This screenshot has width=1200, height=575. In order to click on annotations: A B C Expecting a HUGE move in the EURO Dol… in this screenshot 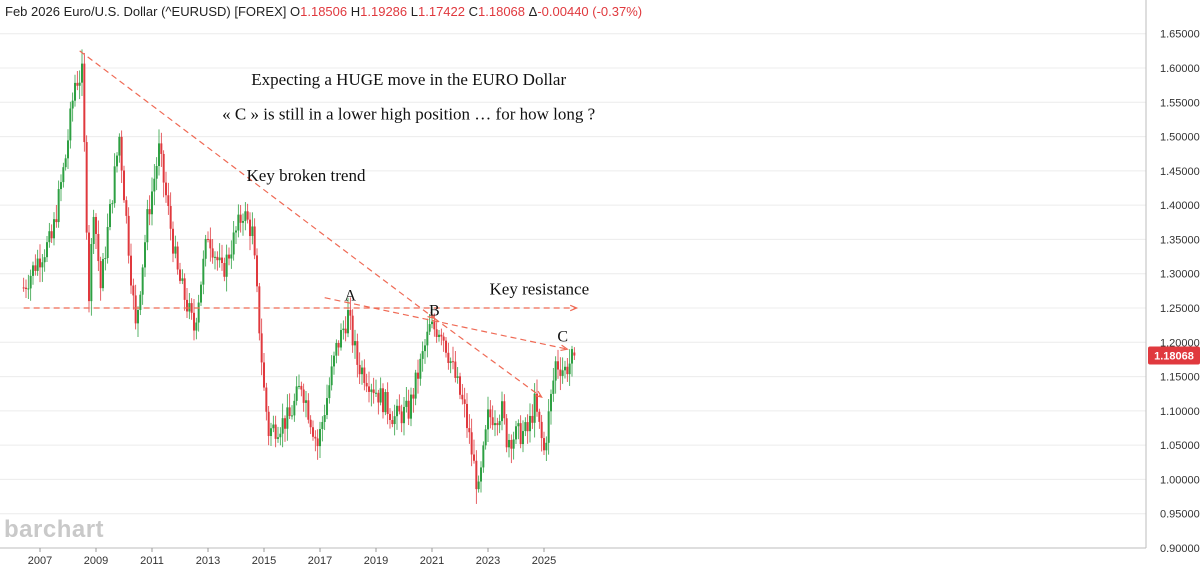, I will do `click(408, 208)`.